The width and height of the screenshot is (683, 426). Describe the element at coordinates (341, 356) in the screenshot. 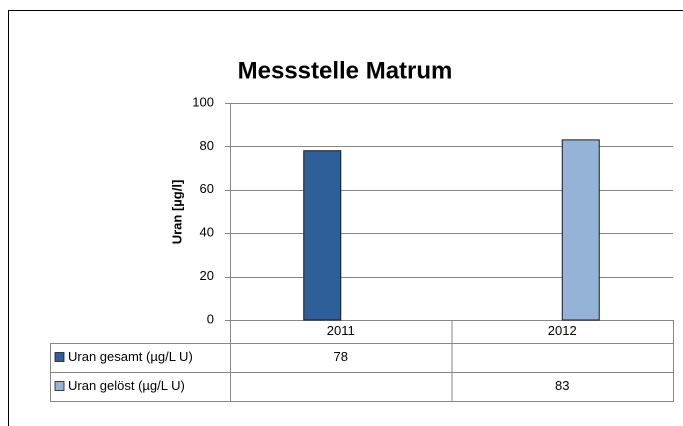

I see `table-value: 78` at that location.